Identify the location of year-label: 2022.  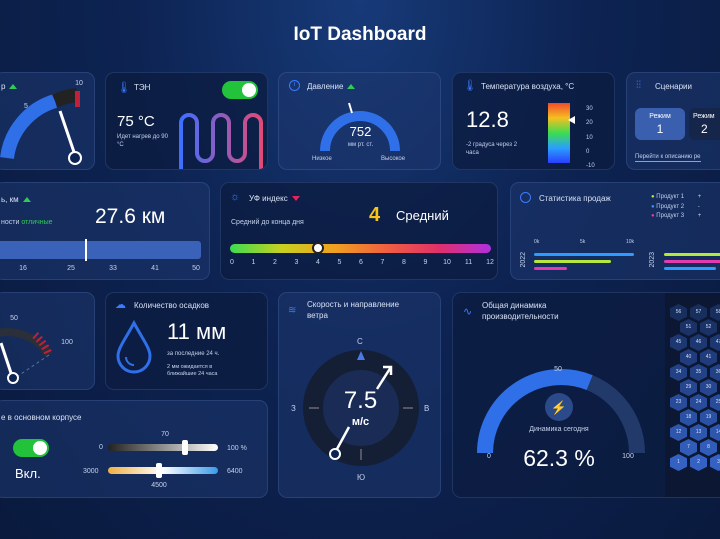
(524, 259).